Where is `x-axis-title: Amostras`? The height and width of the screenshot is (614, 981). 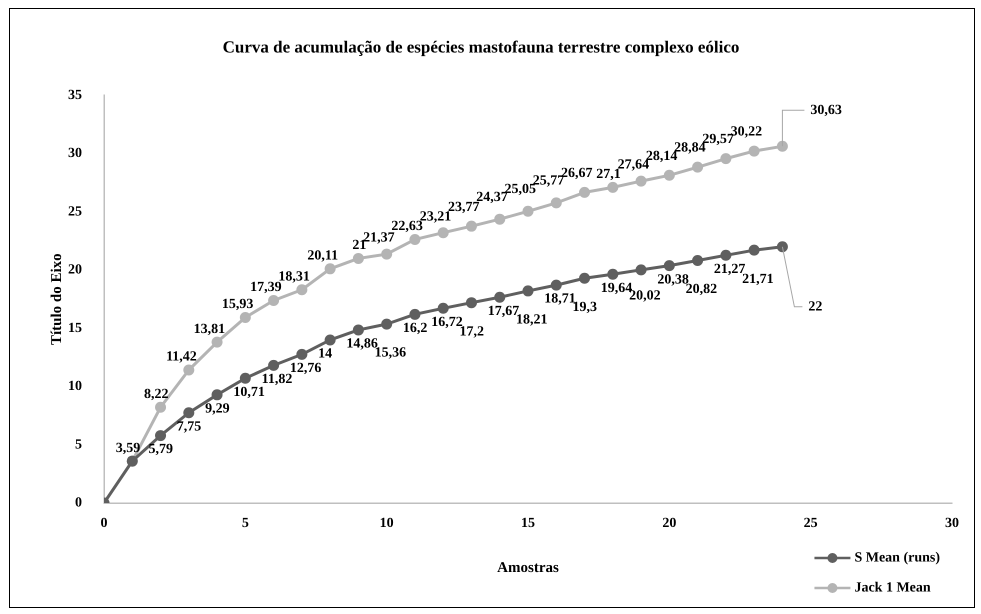 x-axis-title: Amostras is located at coordinates (528, 568).